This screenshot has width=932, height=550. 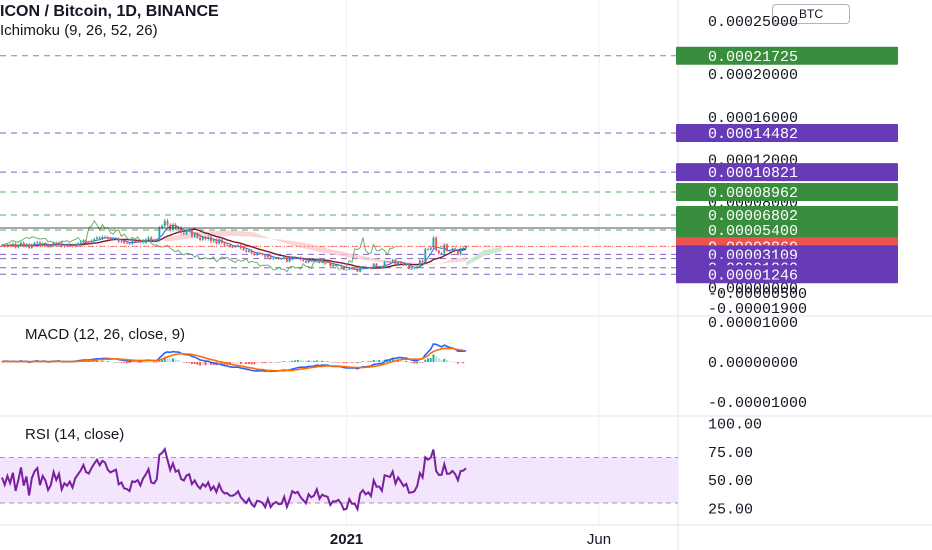 What do you see at coordinates (753, 173) in the screenshot?
I see `price-tag-label: 0.00010821` at bounding box center [753, 173].